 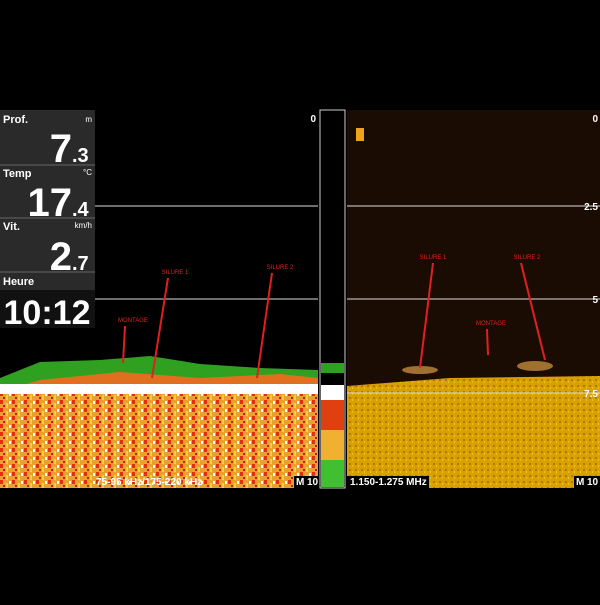 I want to click on readout: Vit. km/h 2 .7, so click(x=47, y=250).